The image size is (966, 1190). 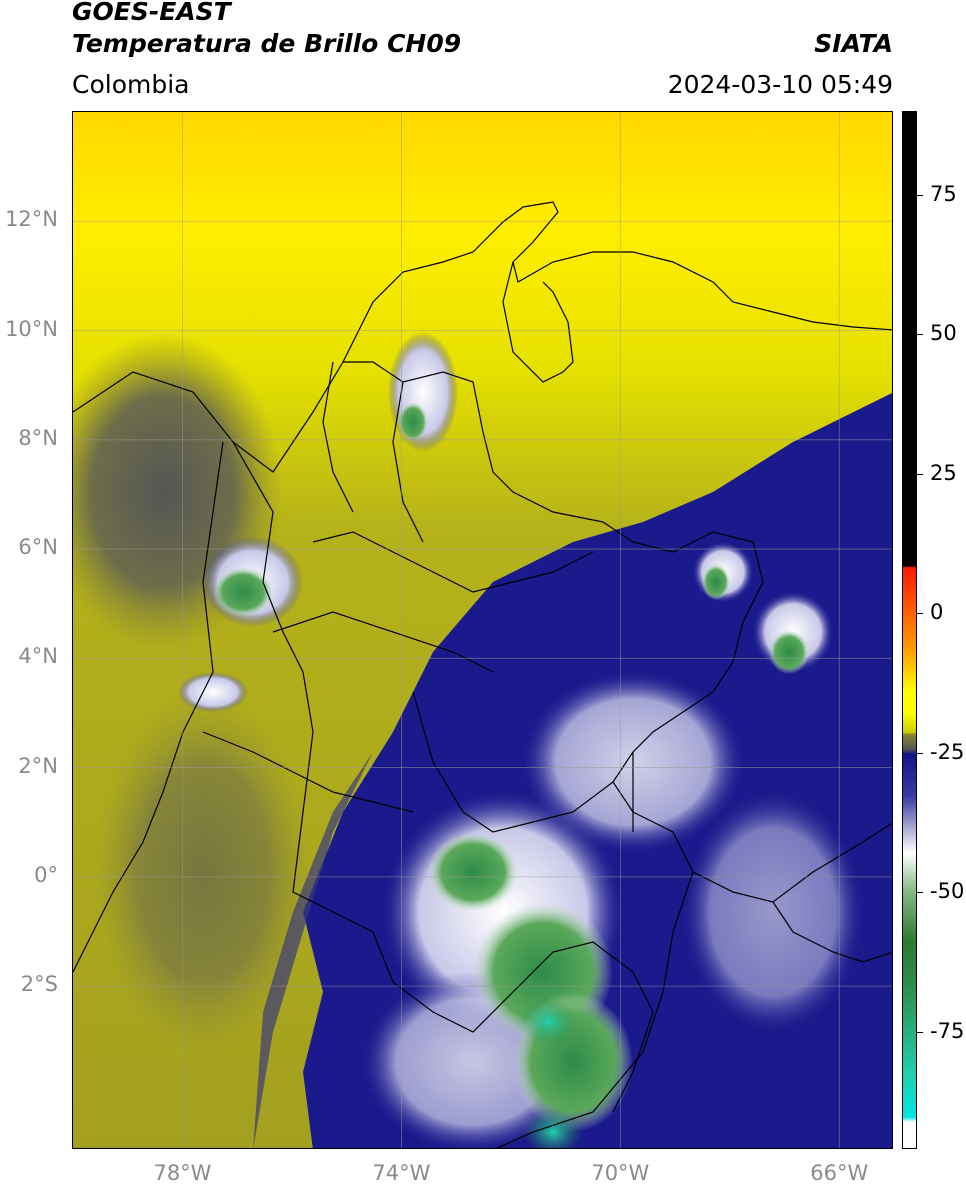 I want to click on datetime-label: 2024-03-10 05:49, so click(x=780, y=84).